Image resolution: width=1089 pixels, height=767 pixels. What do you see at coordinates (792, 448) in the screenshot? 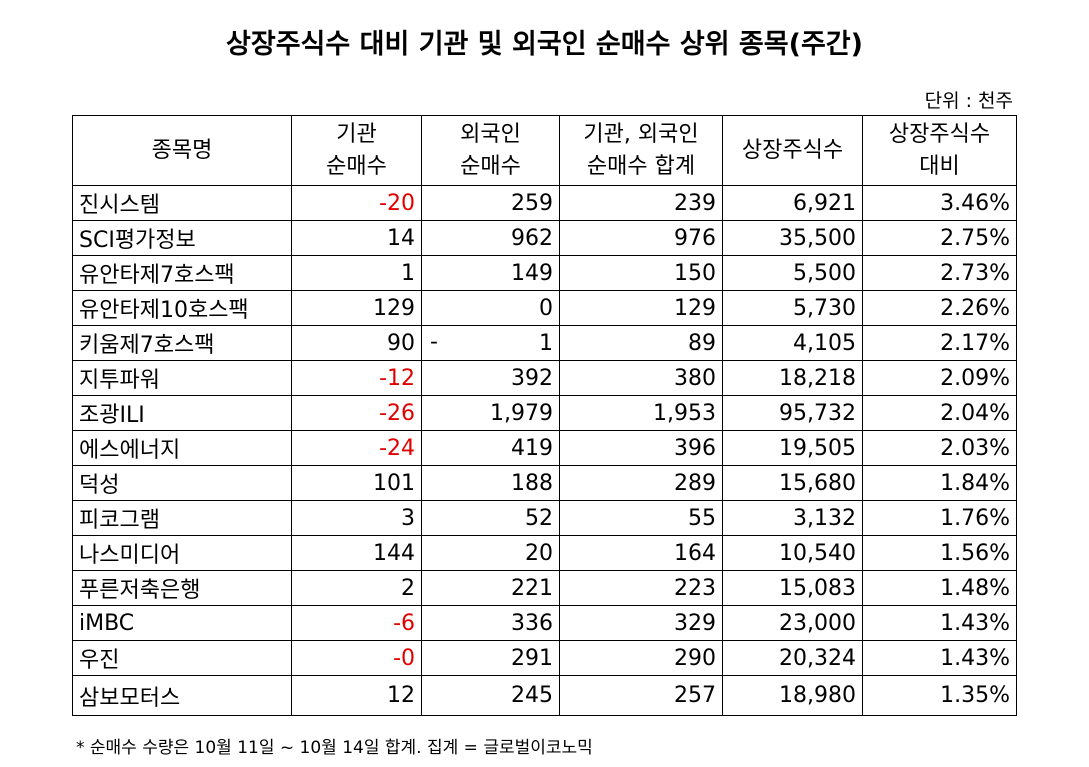
I see `cell-listed: 19,505` at bounding box center [792, 448].